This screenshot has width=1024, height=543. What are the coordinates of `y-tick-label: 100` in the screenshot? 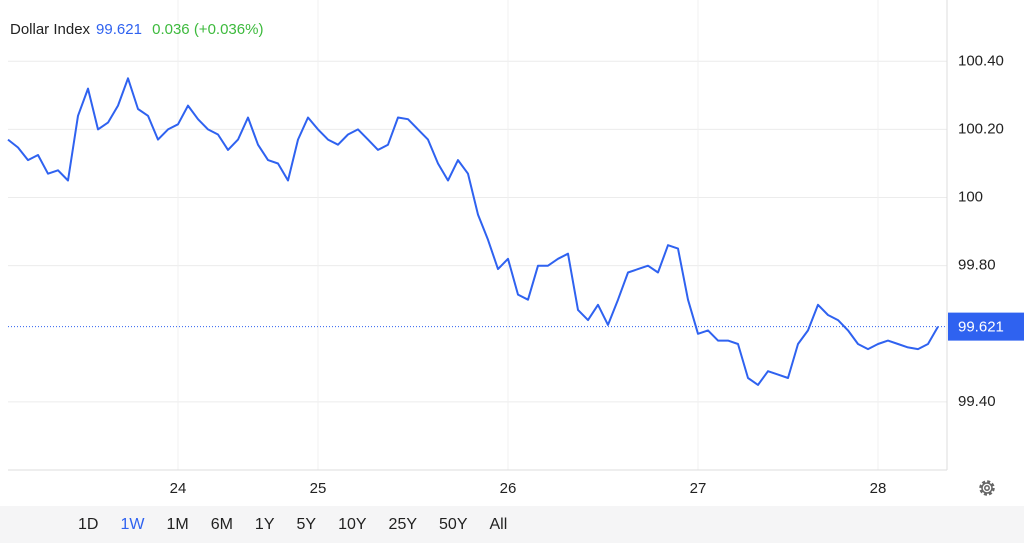 It's located at (970, 197).